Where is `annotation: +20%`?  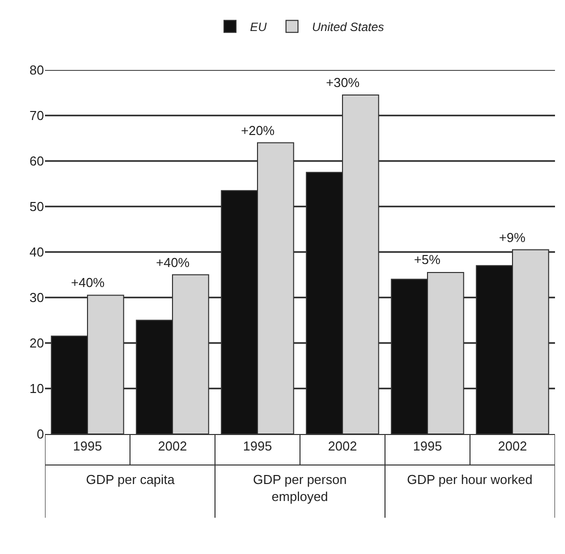 annotation: +20% is located at coordinates (258, 130).